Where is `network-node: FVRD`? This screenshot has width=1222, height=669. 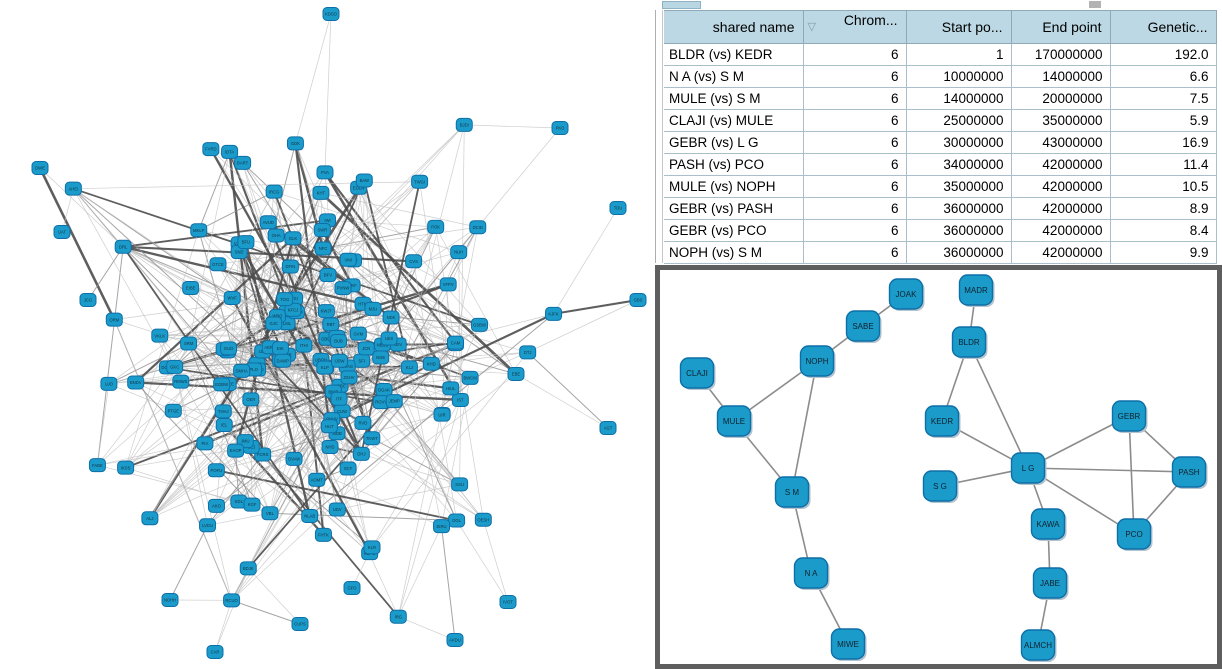
network-node: FVRD is located at coordinates (211, 149).